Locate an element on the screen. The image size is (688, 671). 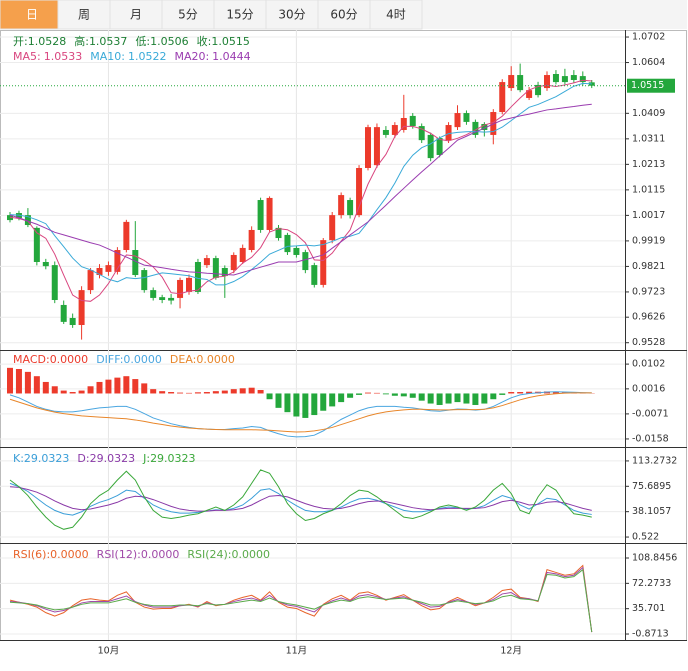
x-tick-label: 10月 is located at coordinates (109, 651).